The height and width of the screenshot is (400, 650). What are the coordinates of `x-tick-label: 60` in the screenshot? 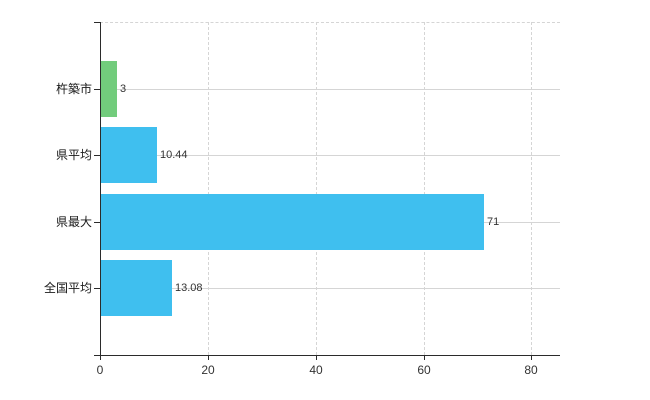 It's located at (424, 370).